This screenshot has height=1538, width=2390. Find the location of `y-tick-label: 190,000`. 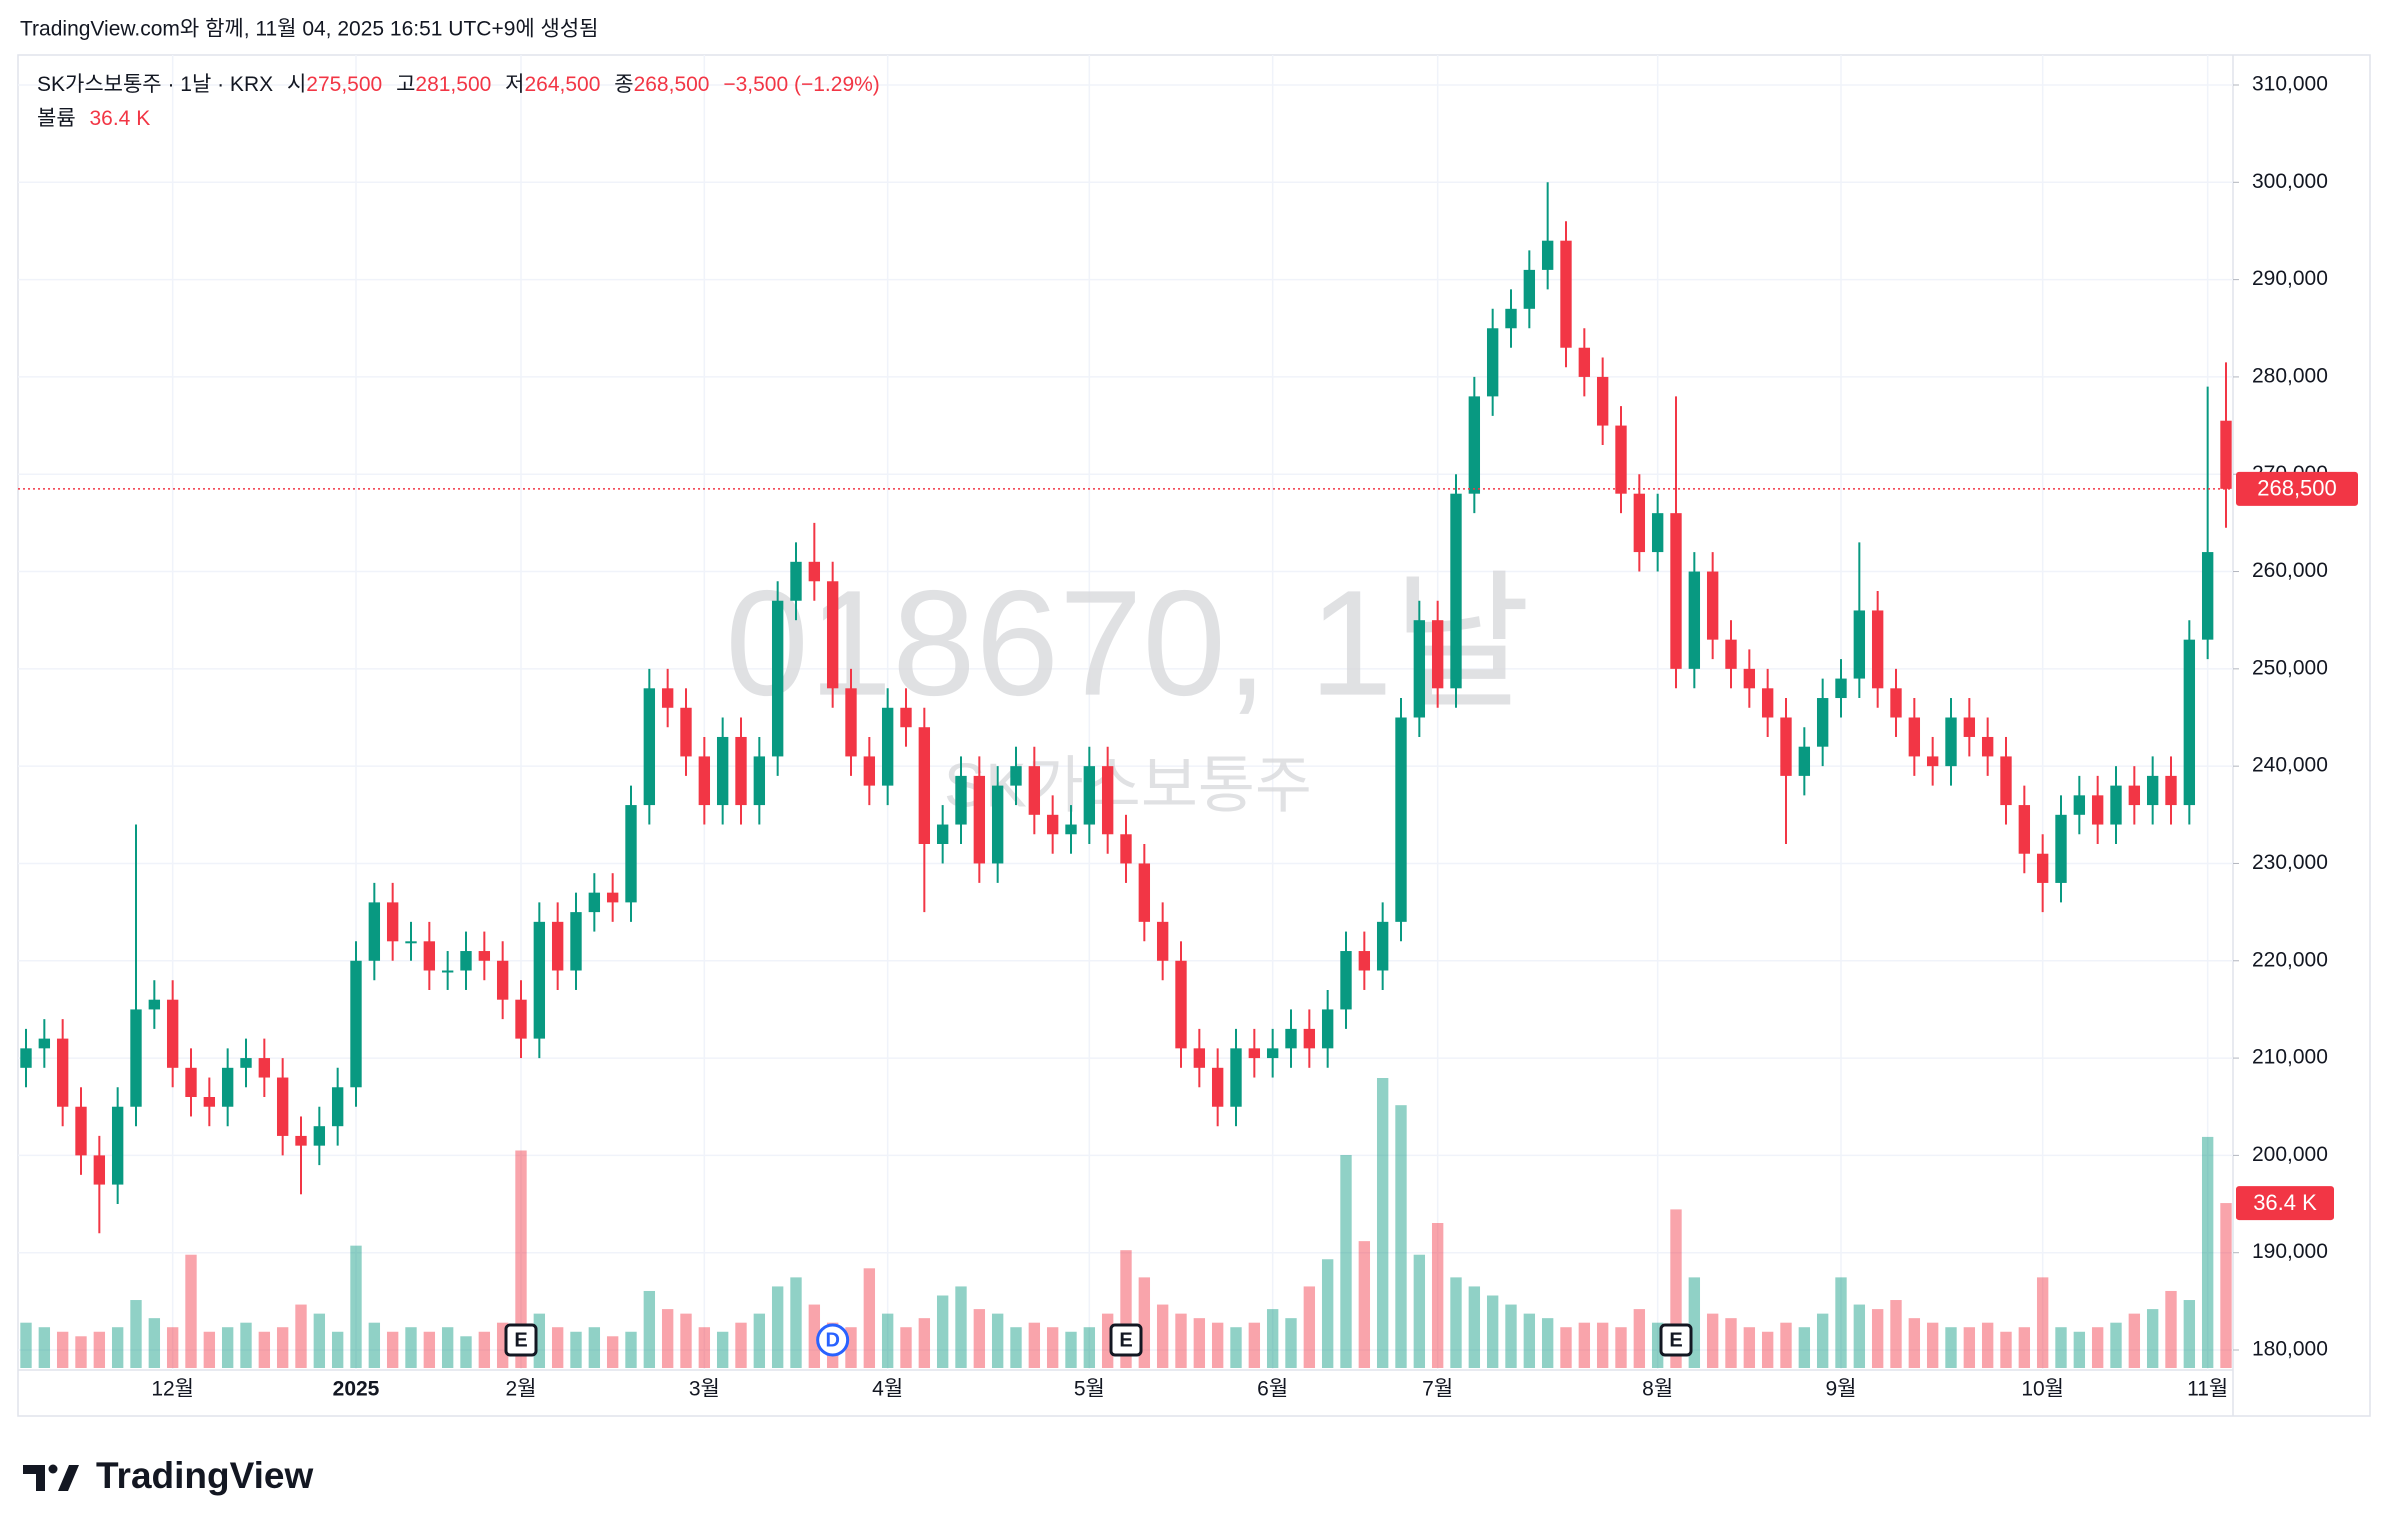

y-tick-label: 190,000 is located at coordinates (2290, 1251).